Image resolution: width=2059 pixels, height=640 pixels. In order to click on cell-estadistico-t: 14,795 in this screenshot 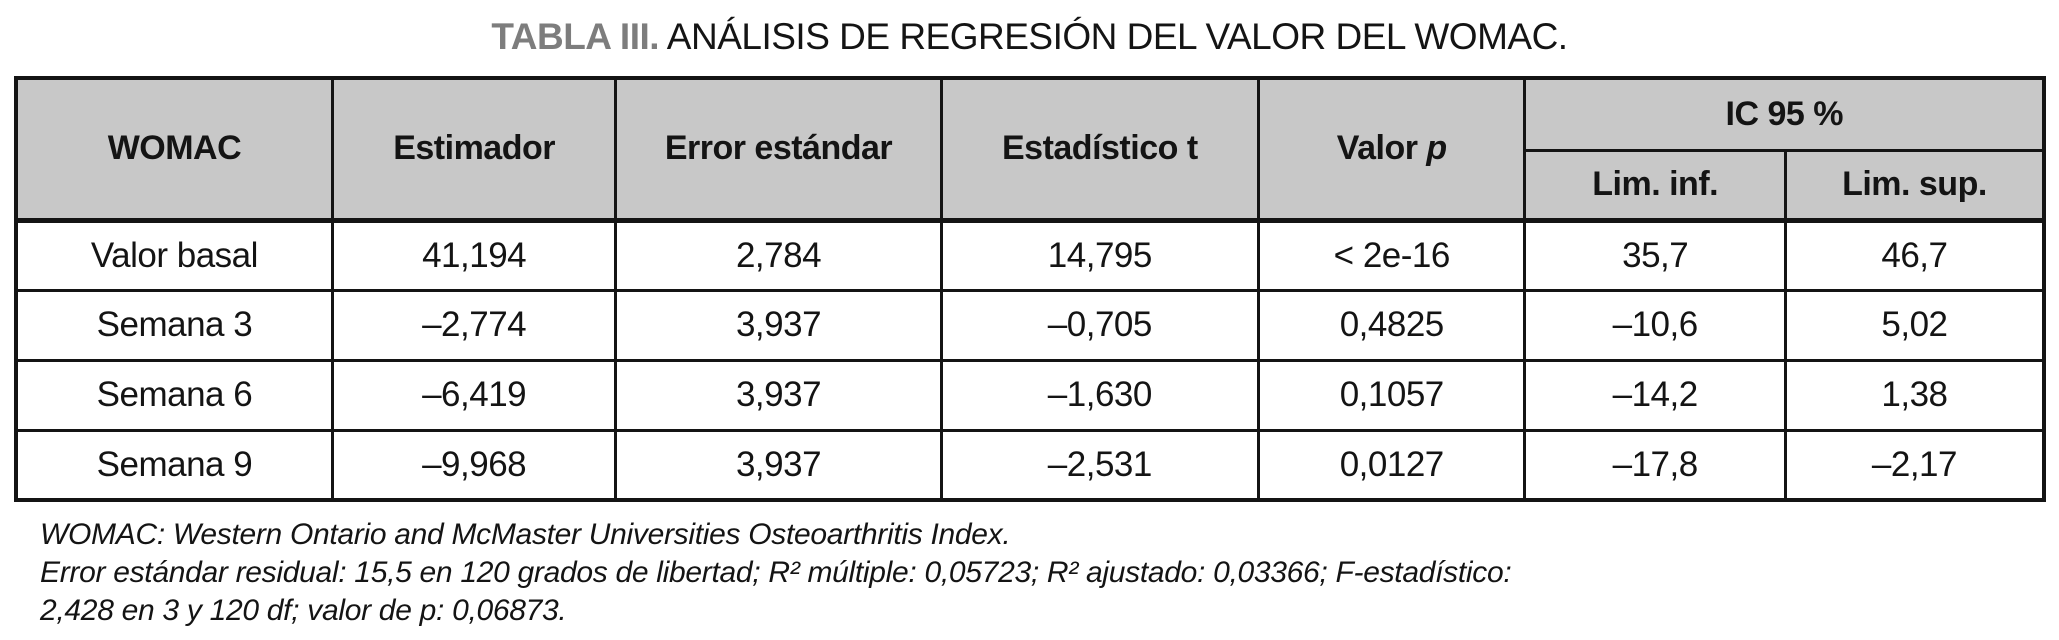, I will do `click(1100, 254)`.